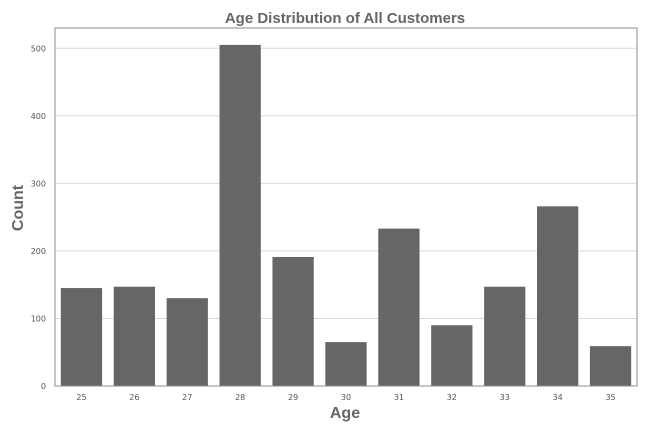 The image size is (648, 432). What do you see at coordinates (38, 48) in the screenshot?
I see `y-tick-label: 500` at bounding box center [38, 48].